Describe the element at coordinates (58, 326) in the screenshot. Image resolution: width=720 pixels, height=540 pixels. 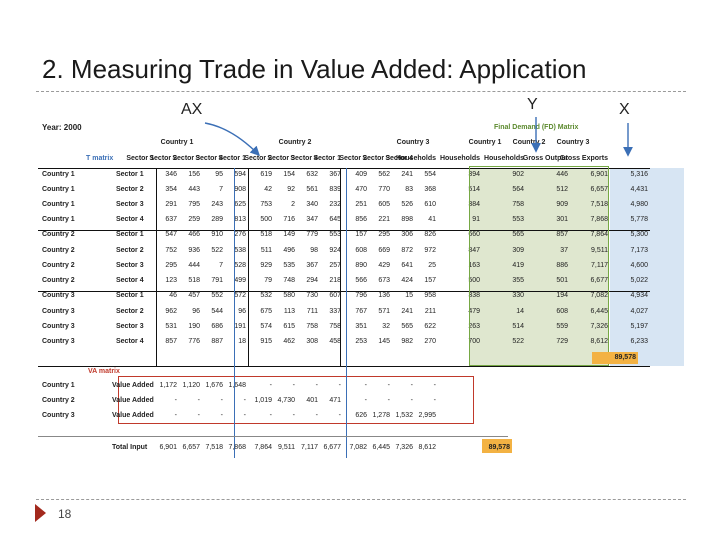
I see `row-country: Country 3` at that location.